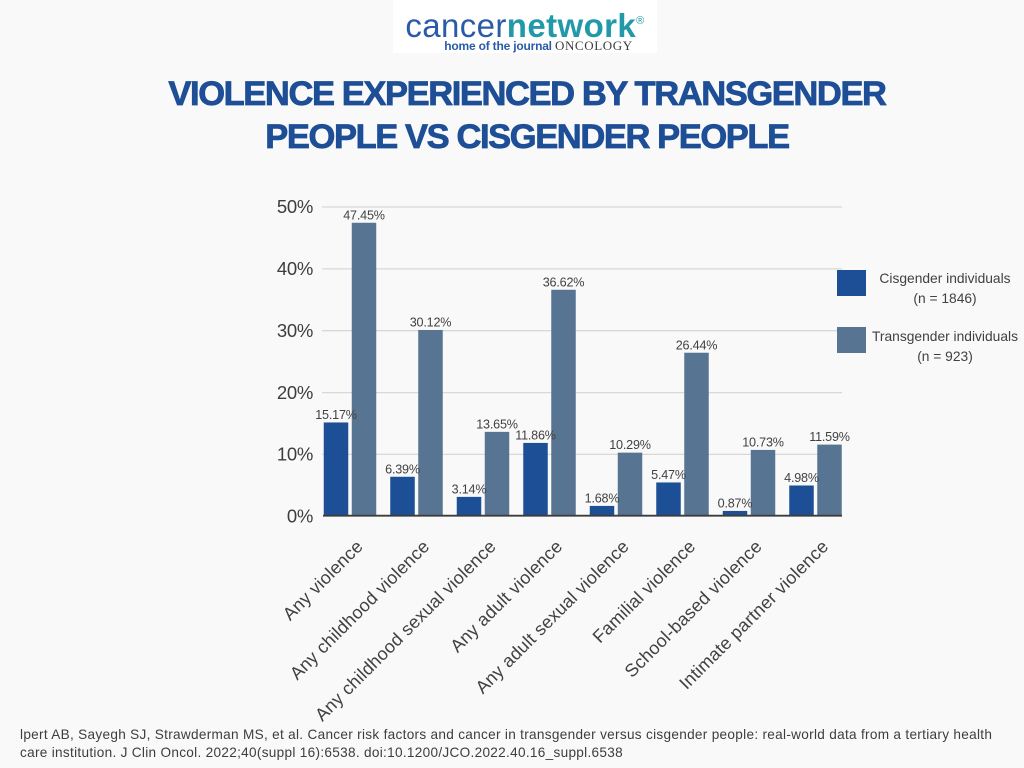 This screenshot has width=1024, height=768. Describe the element at coordinates (944, 298) in the screenshot. I see `svg-text: (n = 1846)` at that location.